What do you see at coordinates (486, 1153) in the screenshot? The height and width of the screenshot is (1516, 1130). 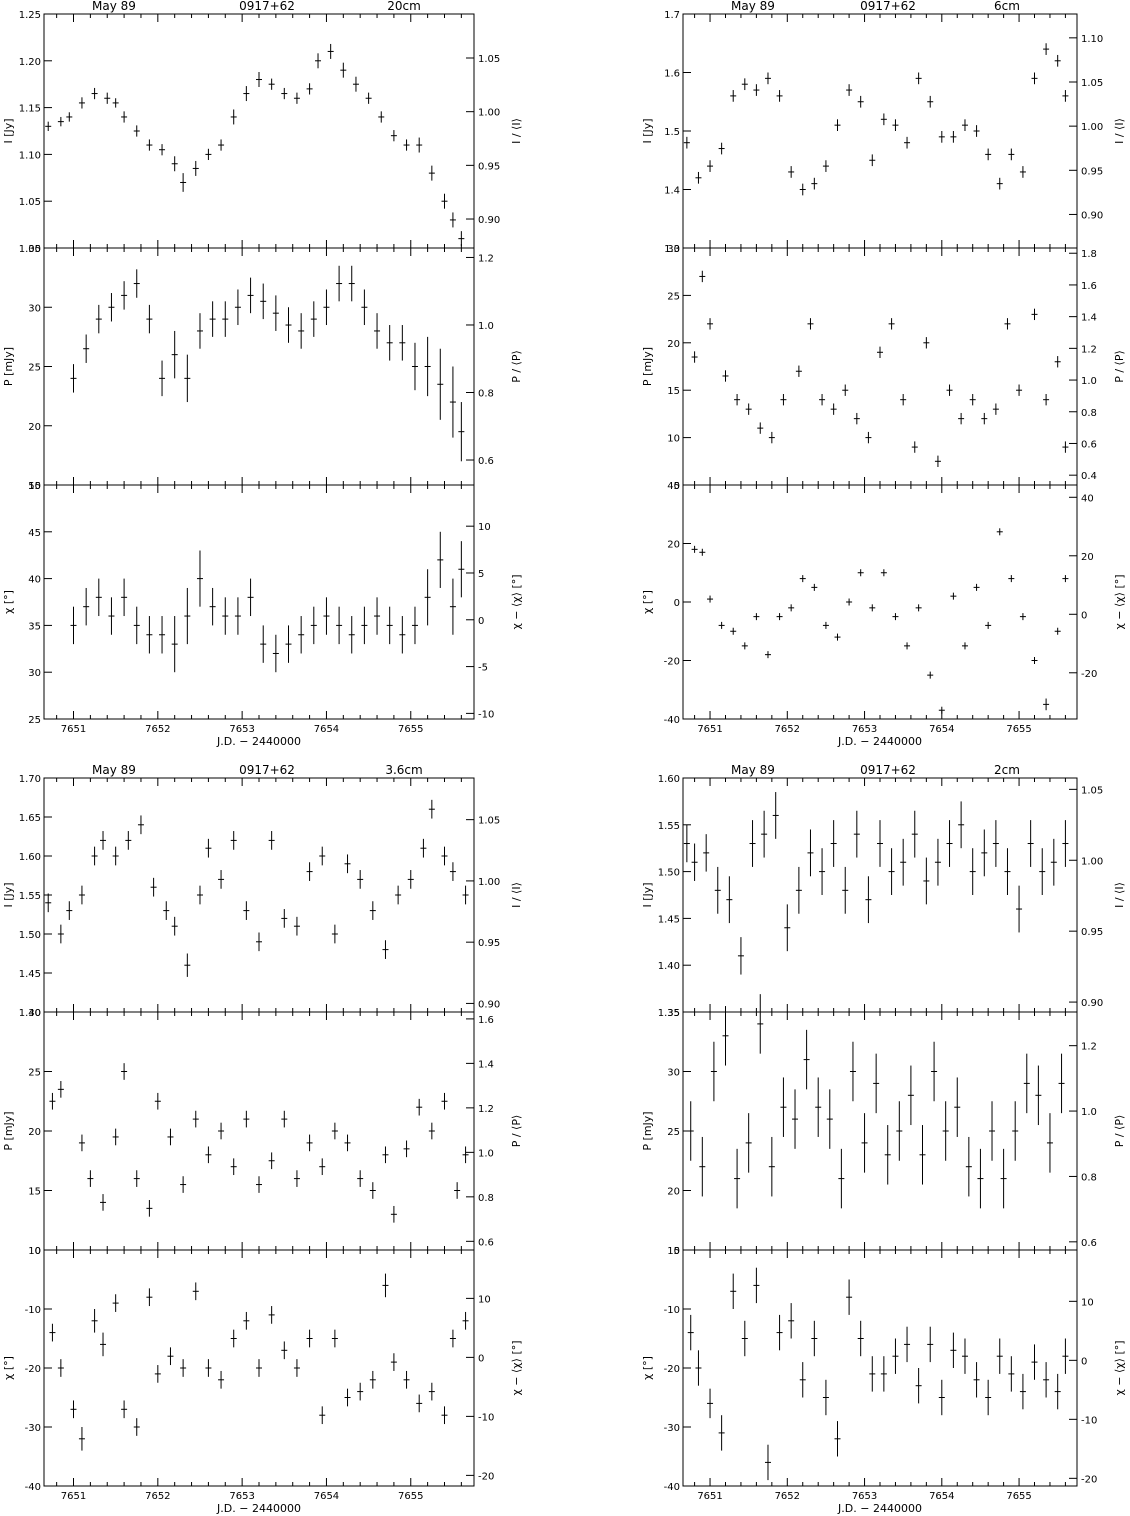 I see `y-tick-label-right: 1.0` at bounding box center [486, 1153].